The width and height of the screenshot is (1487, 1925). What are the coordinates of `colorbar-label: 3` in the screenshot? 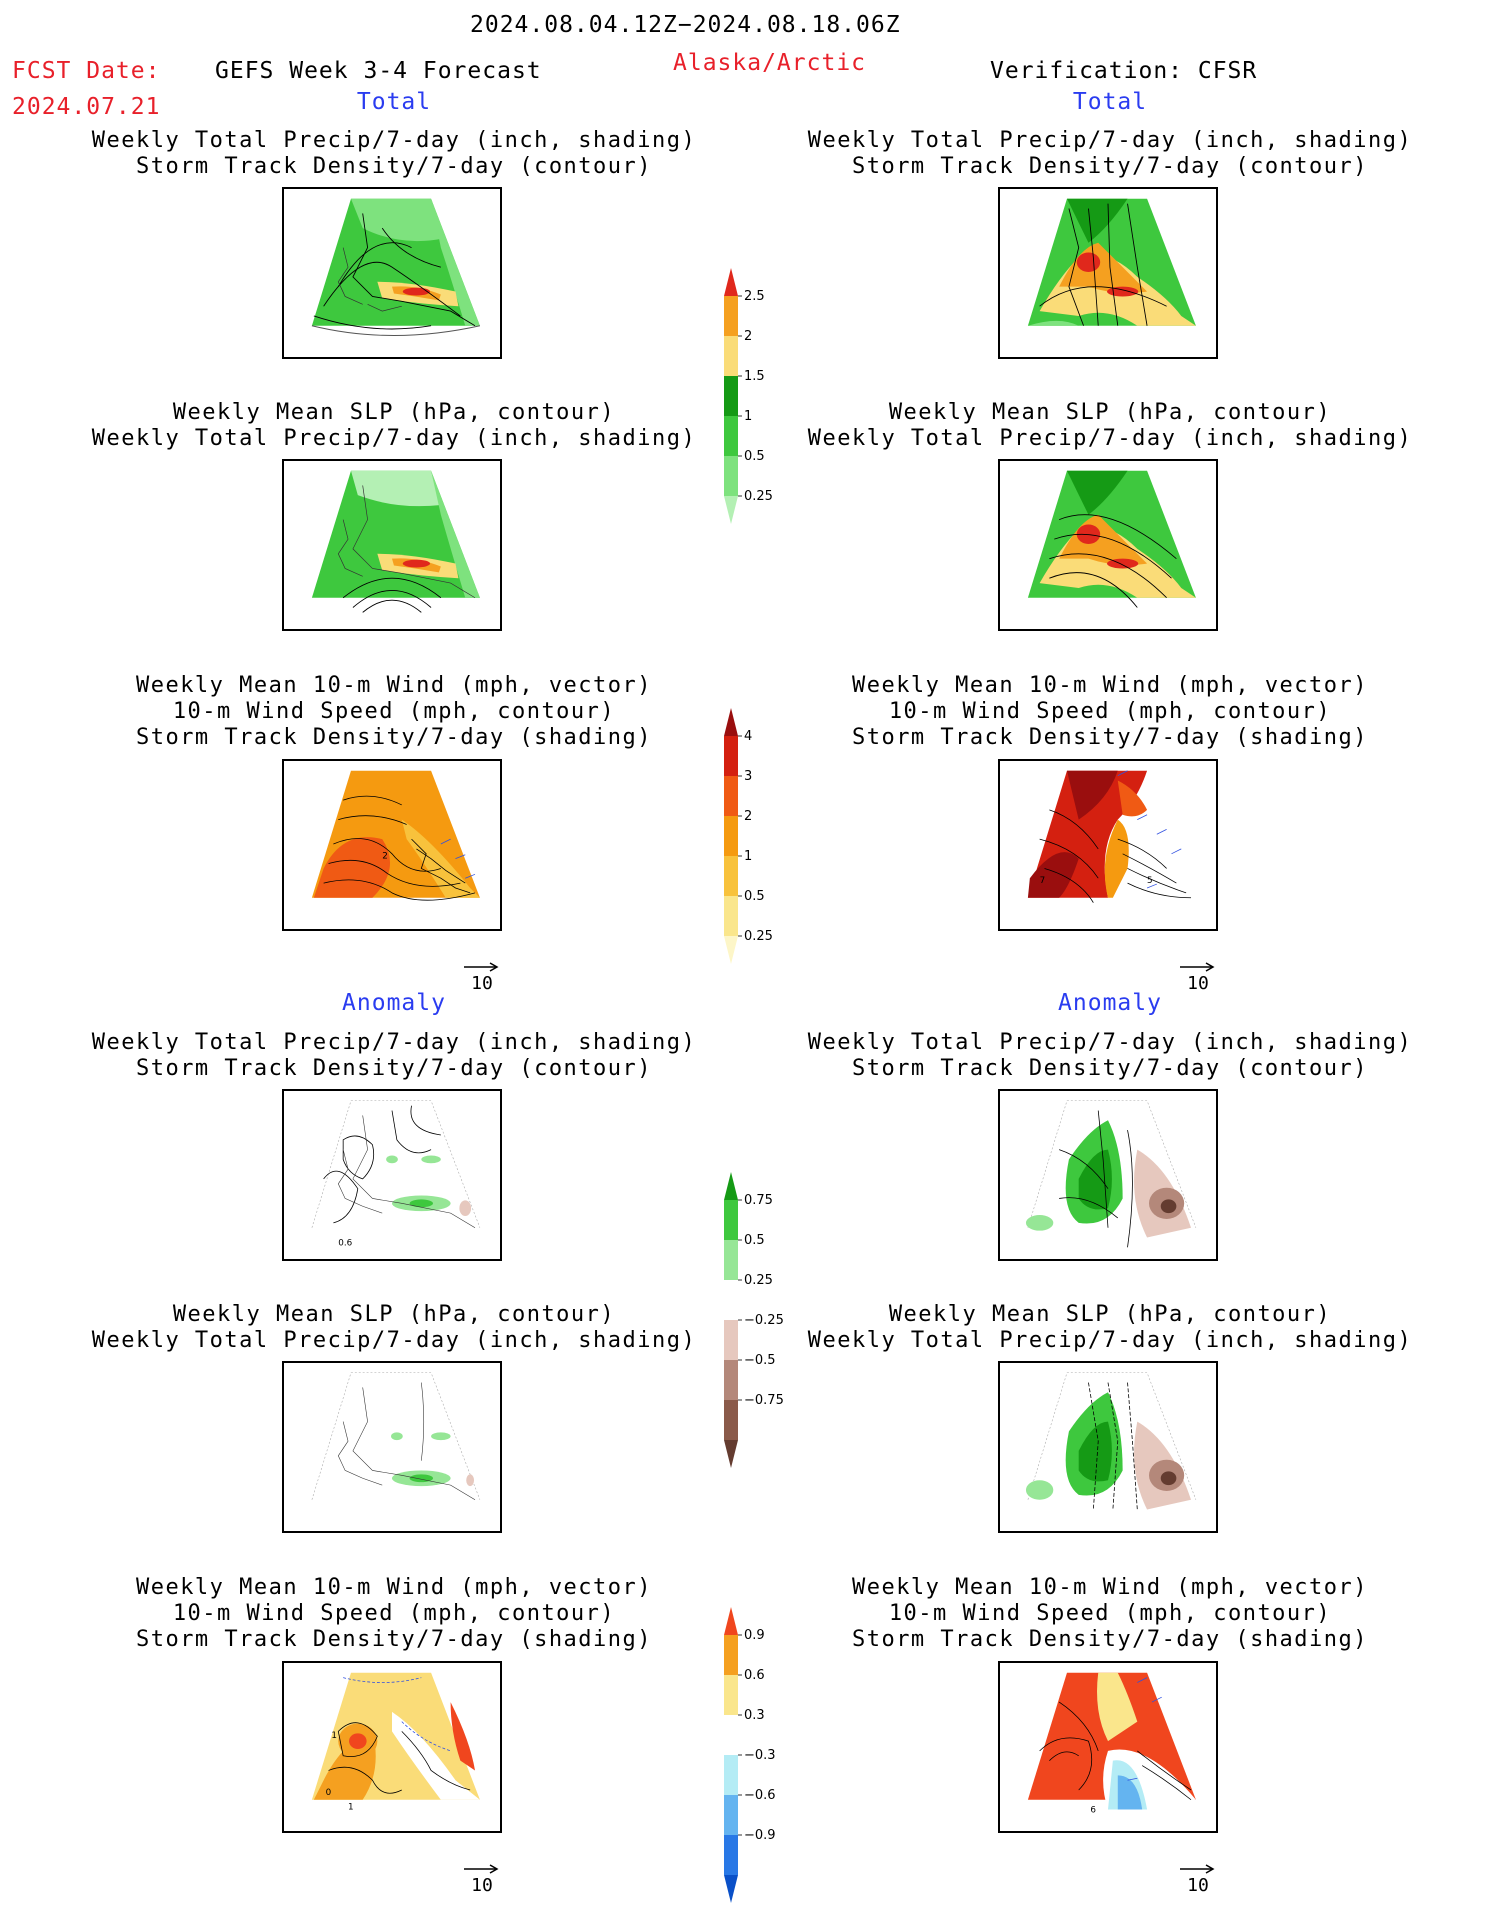 It's located at (748, 776).